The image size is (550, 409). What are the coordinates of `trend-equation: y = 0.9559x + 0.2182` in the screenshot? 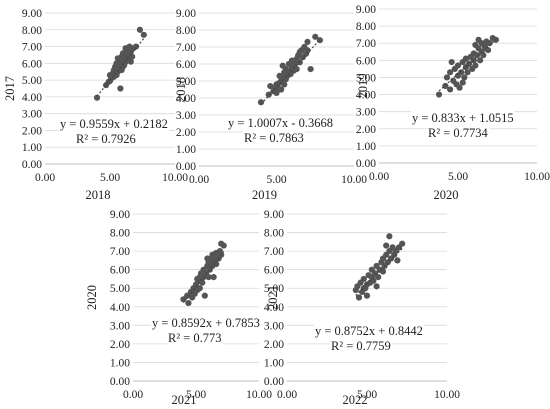 It's located at (114, 124).